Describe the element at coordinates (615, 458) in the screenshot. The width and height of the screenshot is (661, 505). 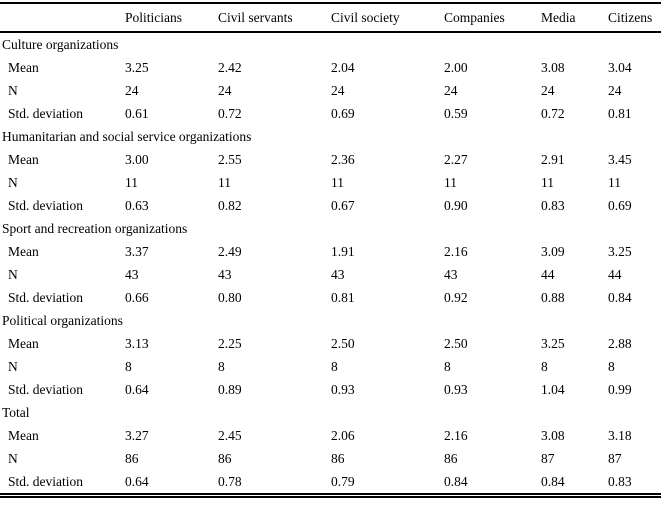
I see `cell-value: 87` at that location.